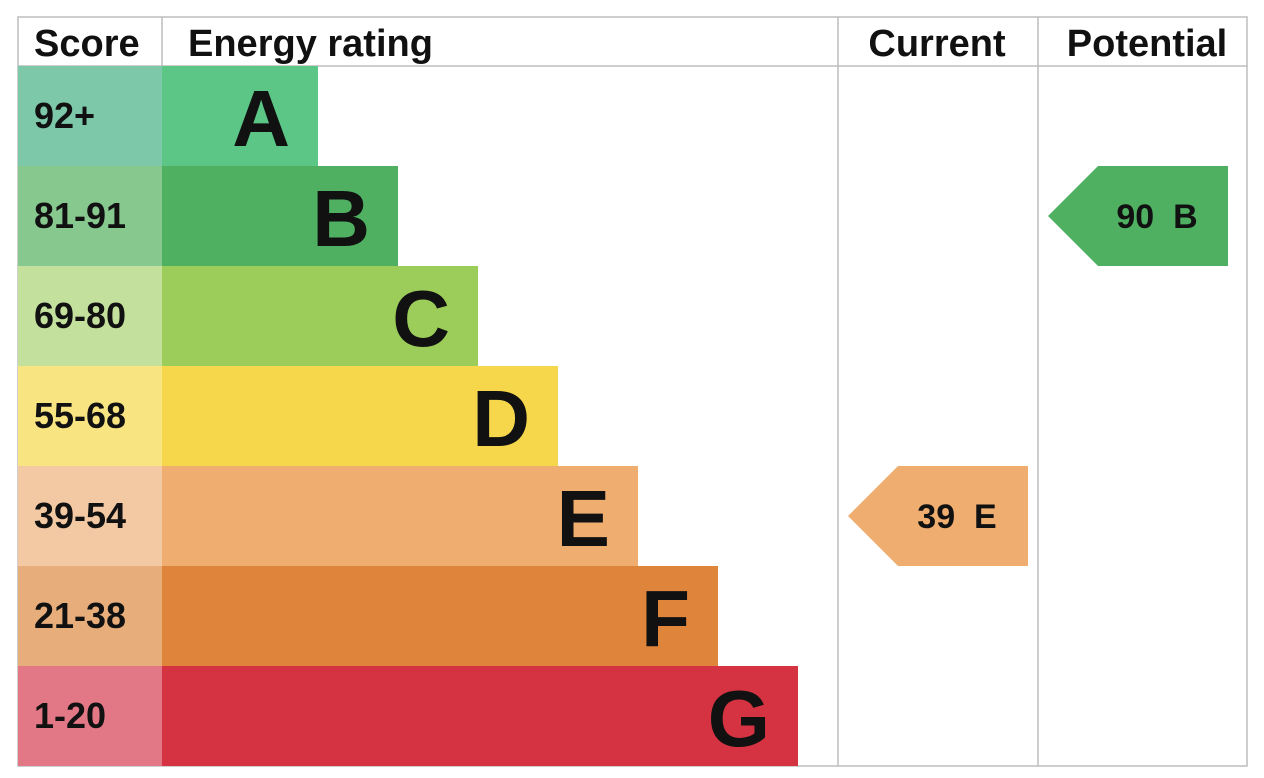  Describe the element at coordinates (80, 315) in the screenshot. I see `score-range-label: 69-80` at that location.